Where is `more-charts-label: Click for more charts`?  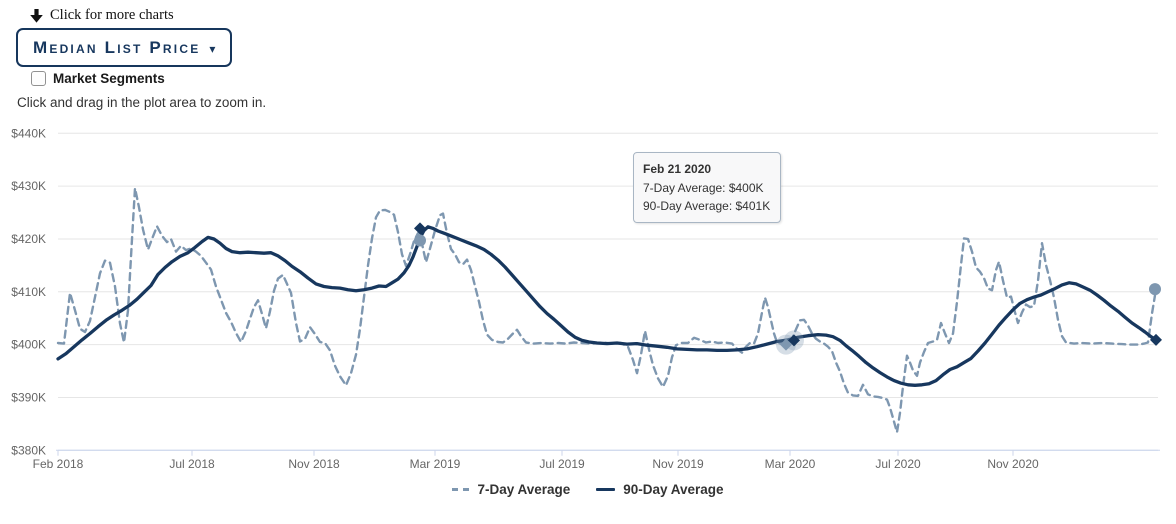 more-charts-label: Click for more charts is located at coordinates (112, 15).